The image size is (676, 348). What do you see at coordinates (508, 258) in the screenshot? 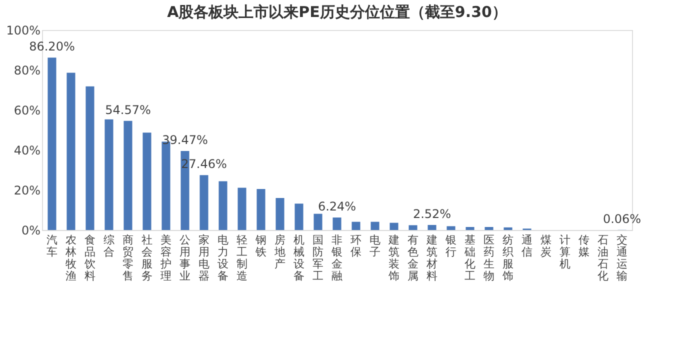
I see `x-tick-label: 纺织服饰` at bounding box center [508, 258].